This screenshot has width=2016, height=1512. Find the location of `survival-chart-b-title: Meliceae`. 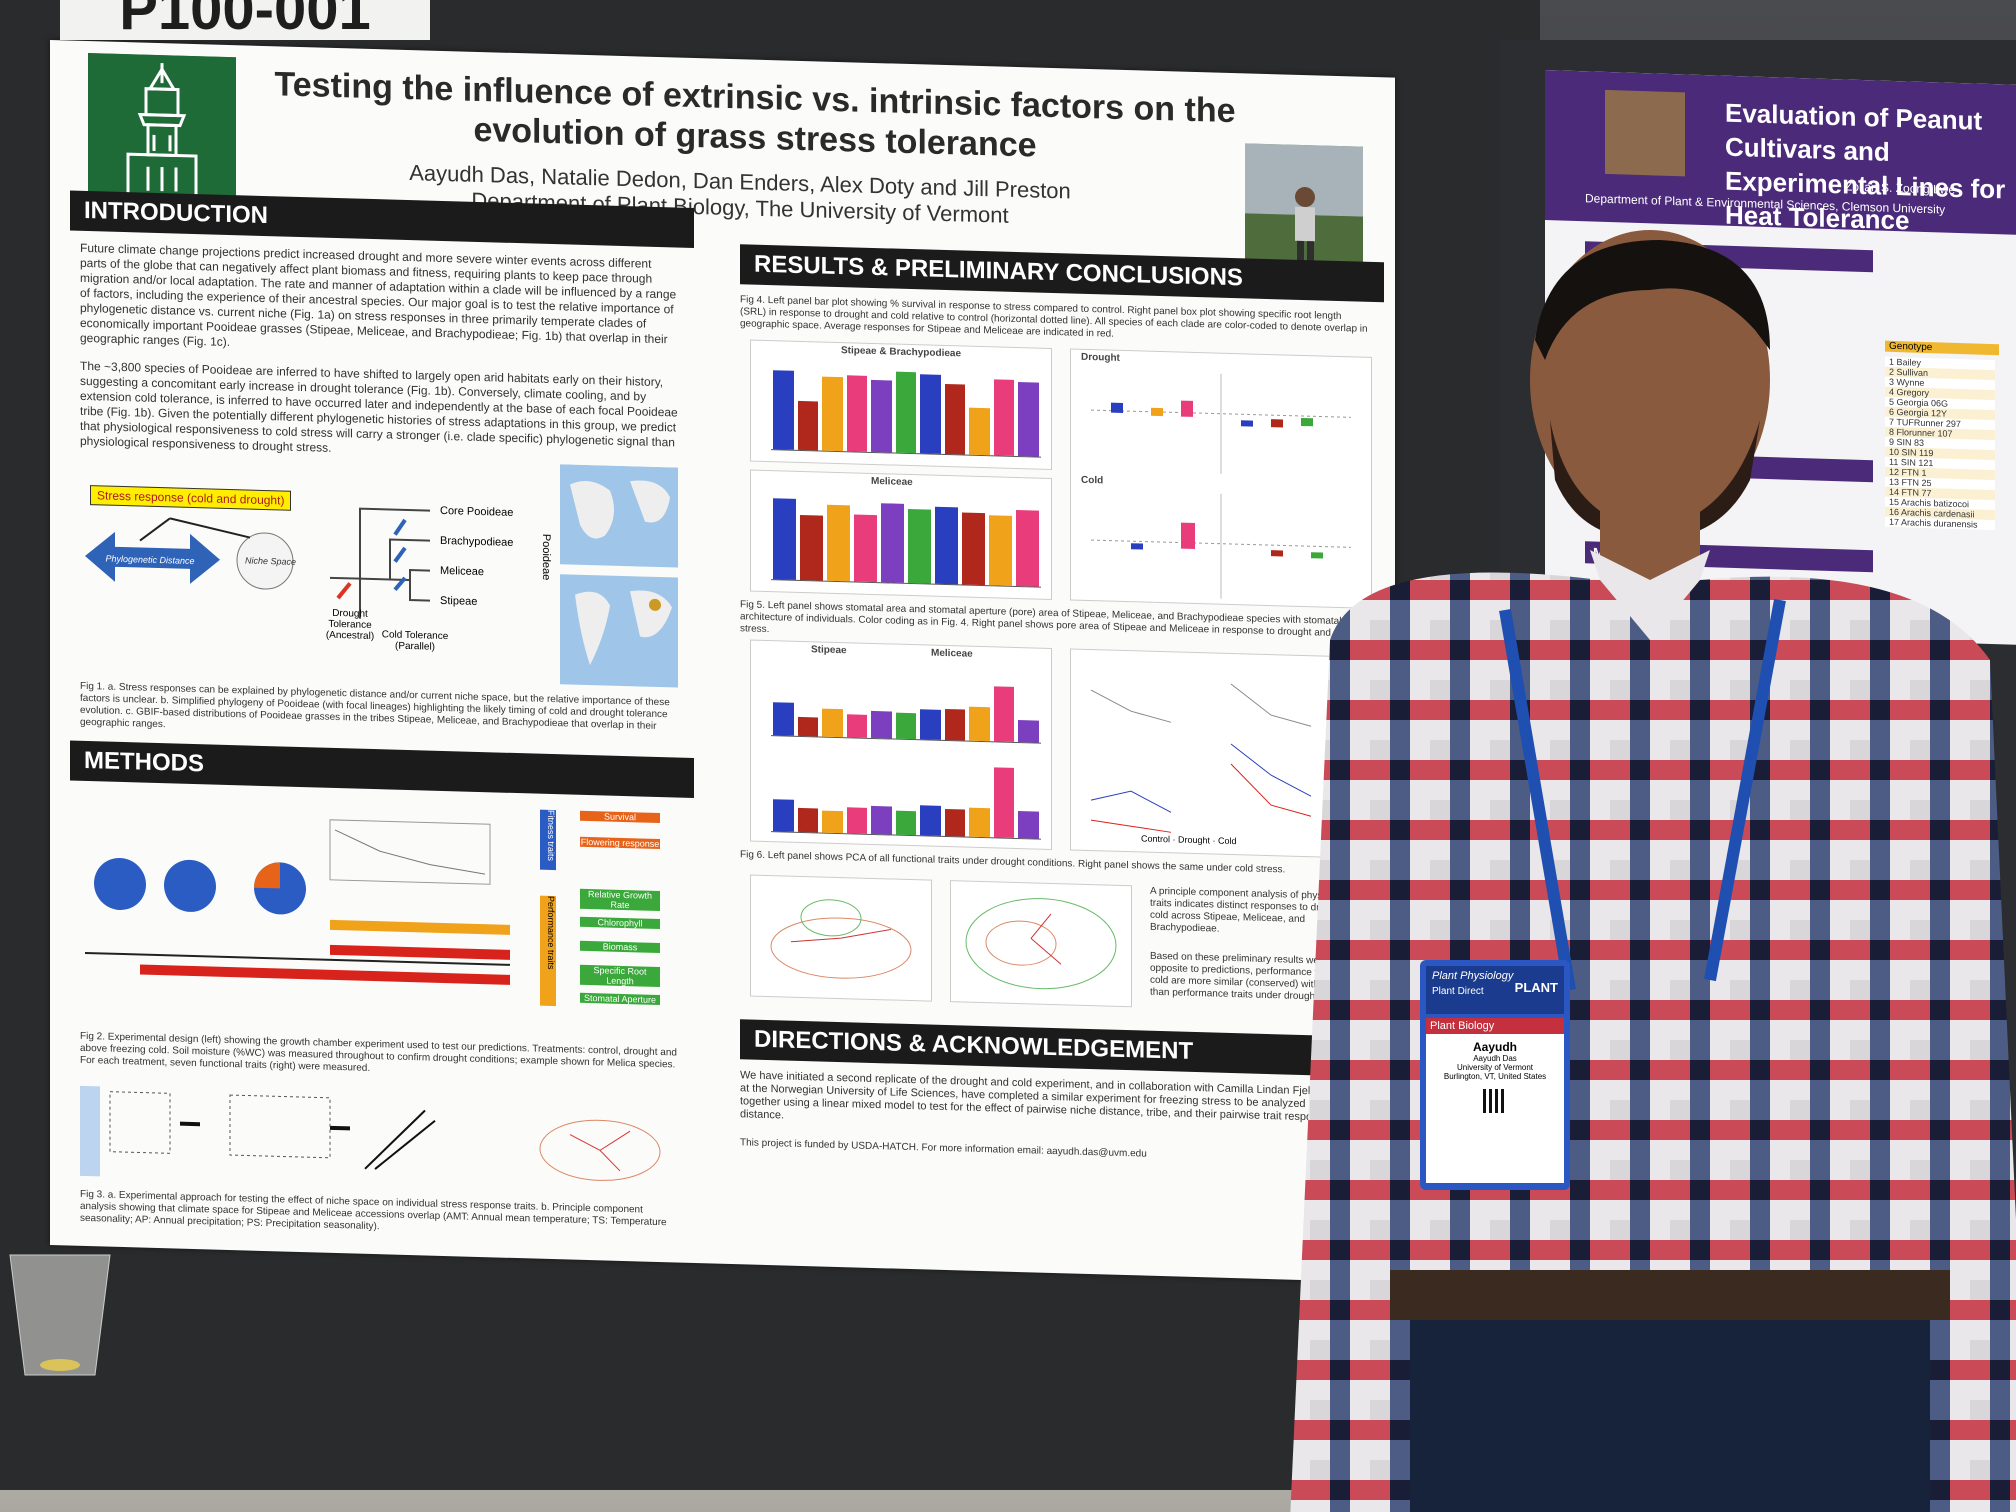

survival-chart-b-title: Meliceae is located at coordinates (892, 482).